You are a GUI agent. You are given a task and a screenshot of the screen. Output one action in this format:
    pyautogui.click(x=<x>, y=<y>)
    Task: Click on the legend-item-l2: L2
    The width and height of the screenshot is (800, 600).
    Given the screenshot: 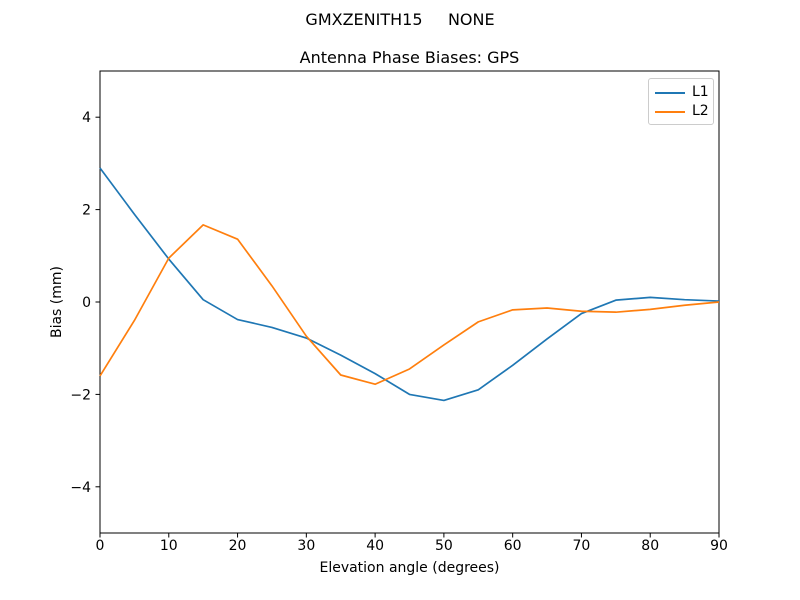 What is the action you would take?
    pyautogui.click(x=681, y=111)
    